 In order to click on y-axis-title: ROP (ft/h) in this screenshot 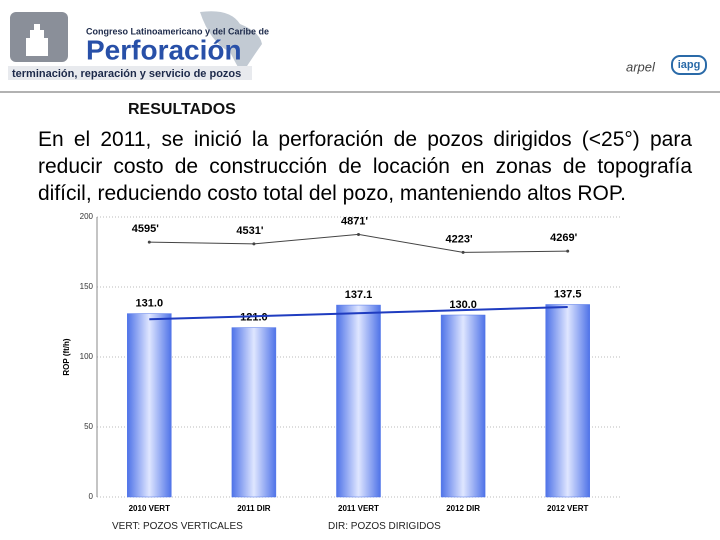, I will do `click(66, 357)`.